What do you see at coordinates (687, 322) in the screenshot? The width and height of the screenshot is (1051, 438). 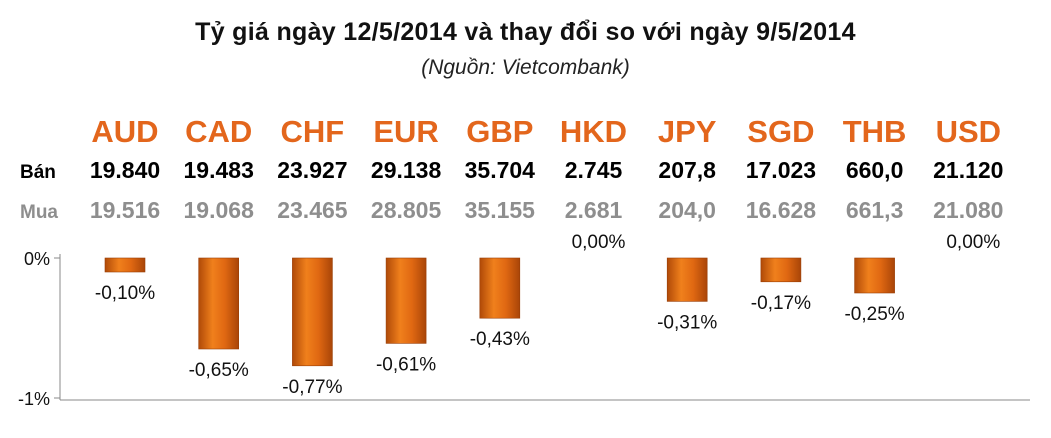 I see `data-label: -0,31%` at bounding box center [687, 322].